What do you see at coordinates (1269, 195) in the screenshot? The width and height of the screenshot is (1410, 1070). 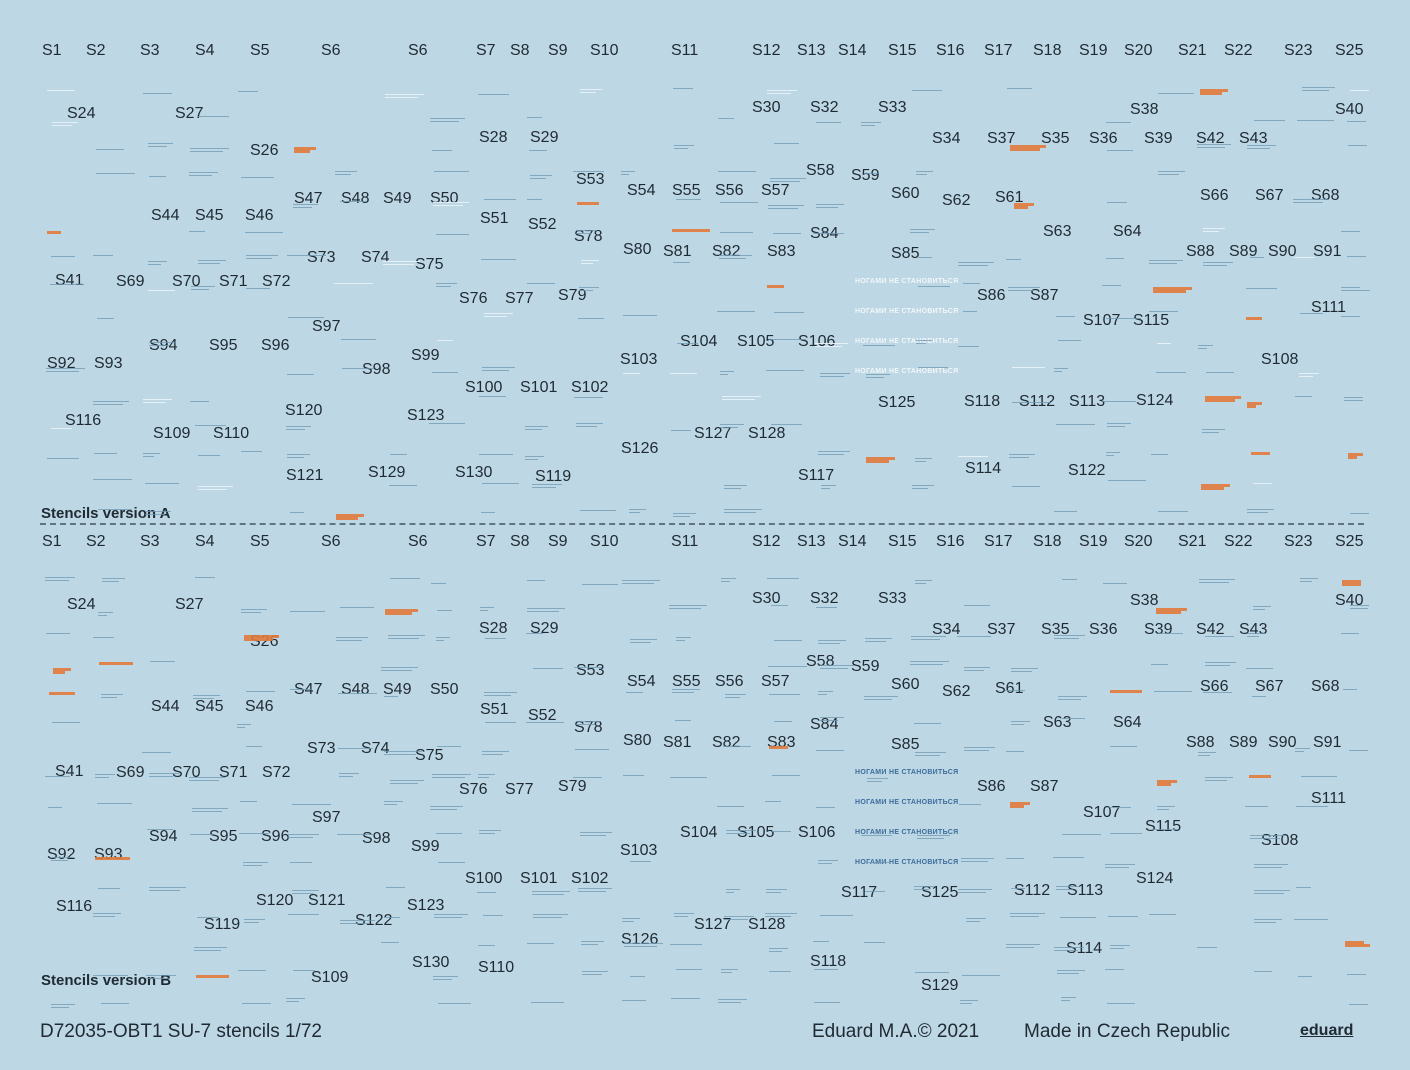 I see `stencil-number-s67: S67` at bounding box center [1269, 195].